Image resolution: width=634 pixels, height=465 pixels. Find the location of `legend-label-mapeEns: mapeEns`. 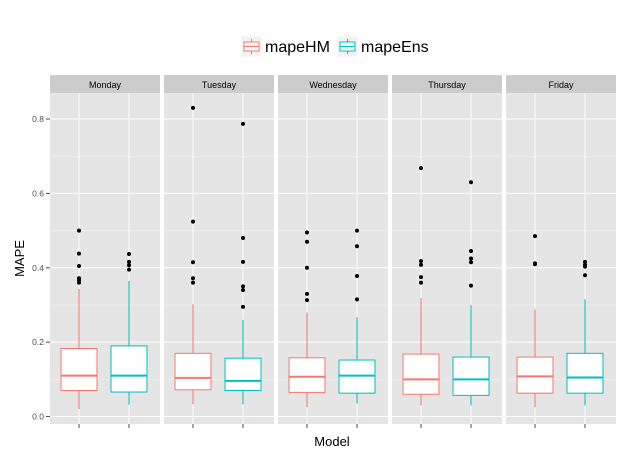

legend-label-mapeEns: mapeEns is located at coordinates (395, 47).